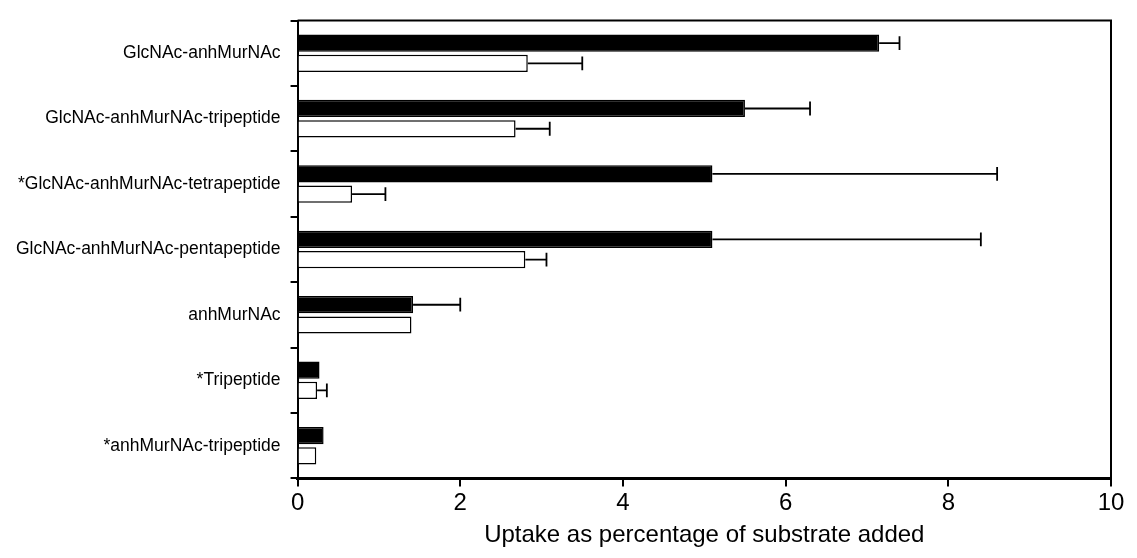  Describe the element at coordinates (297, 502) in the screenshot. I see `x-tick-label: 0` at that location.